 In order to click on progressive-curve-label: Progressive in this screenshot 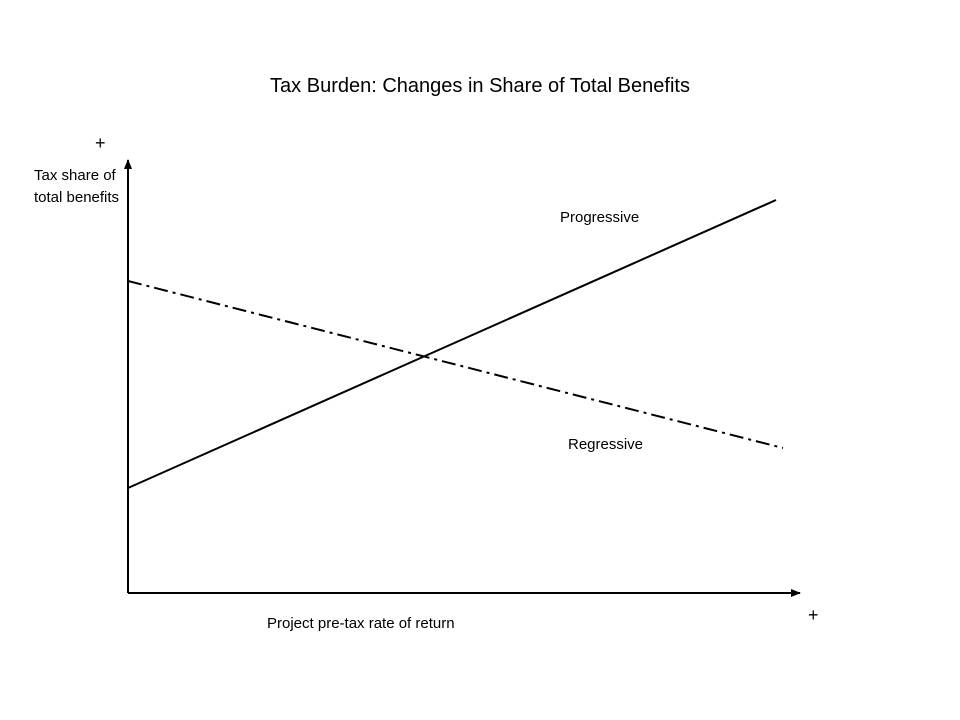, I will do `click(600, 217)`.